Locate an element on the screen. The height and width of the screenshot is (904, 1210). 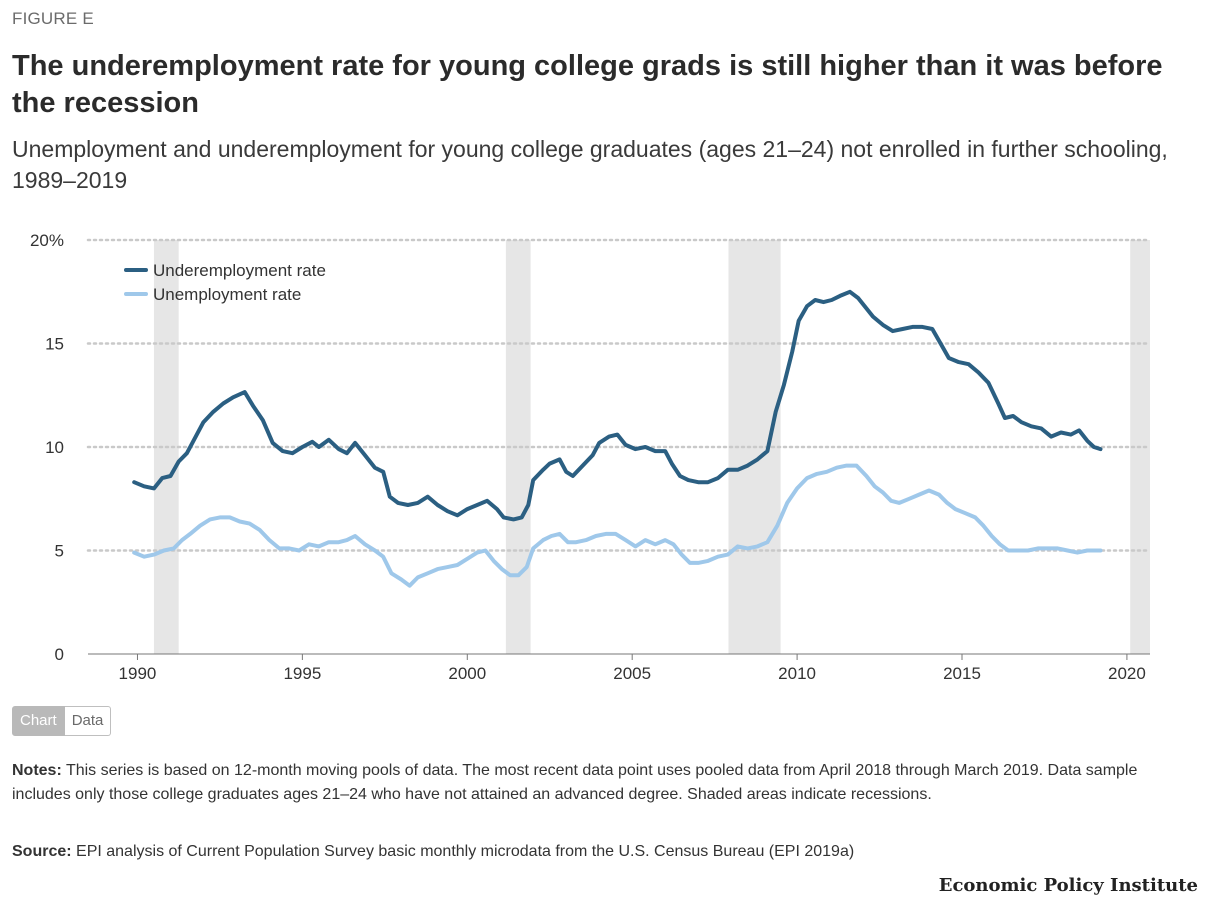
x-axis: 1990 1995 2000 2005 2010 2015 2020 is located at coordinates (632, 668).